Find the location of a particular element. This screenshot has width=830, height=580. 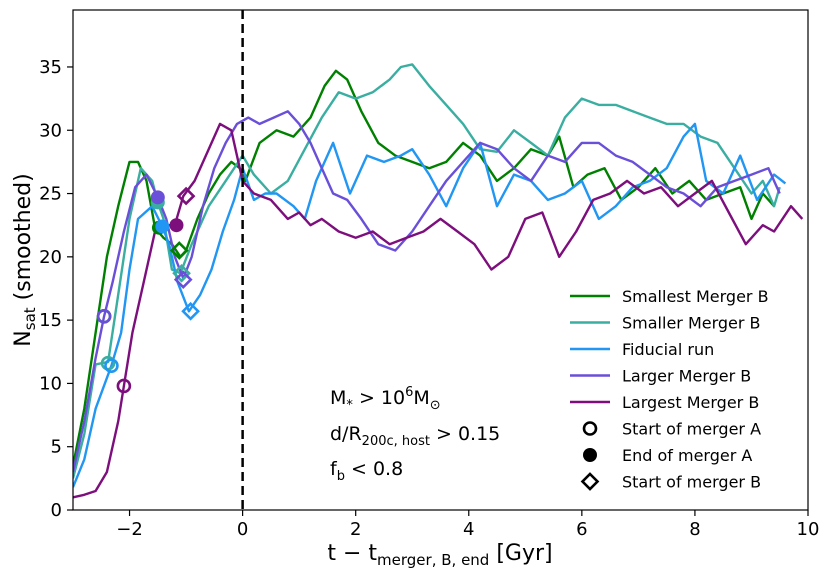

legend-label: Smallest Merger B is located at coordinates (695, 296).